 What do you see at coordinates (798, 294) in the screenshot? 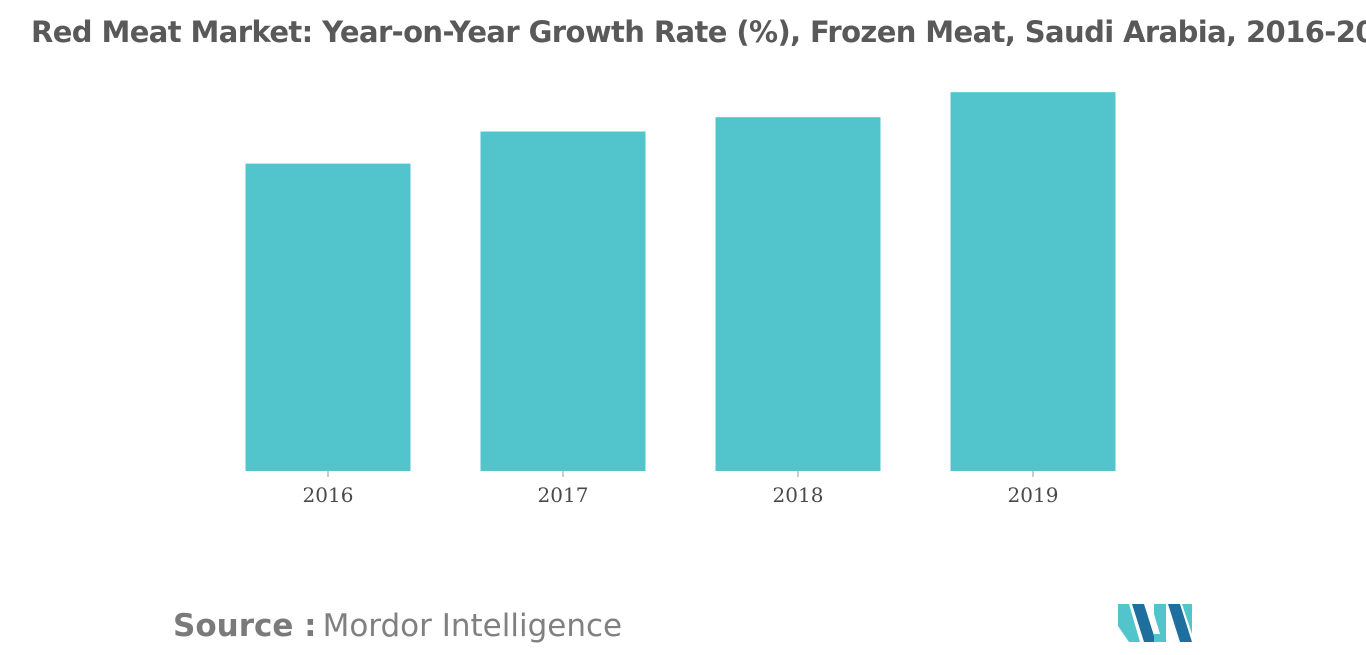
I see `bar-2018` at bounding box center [798, 294].